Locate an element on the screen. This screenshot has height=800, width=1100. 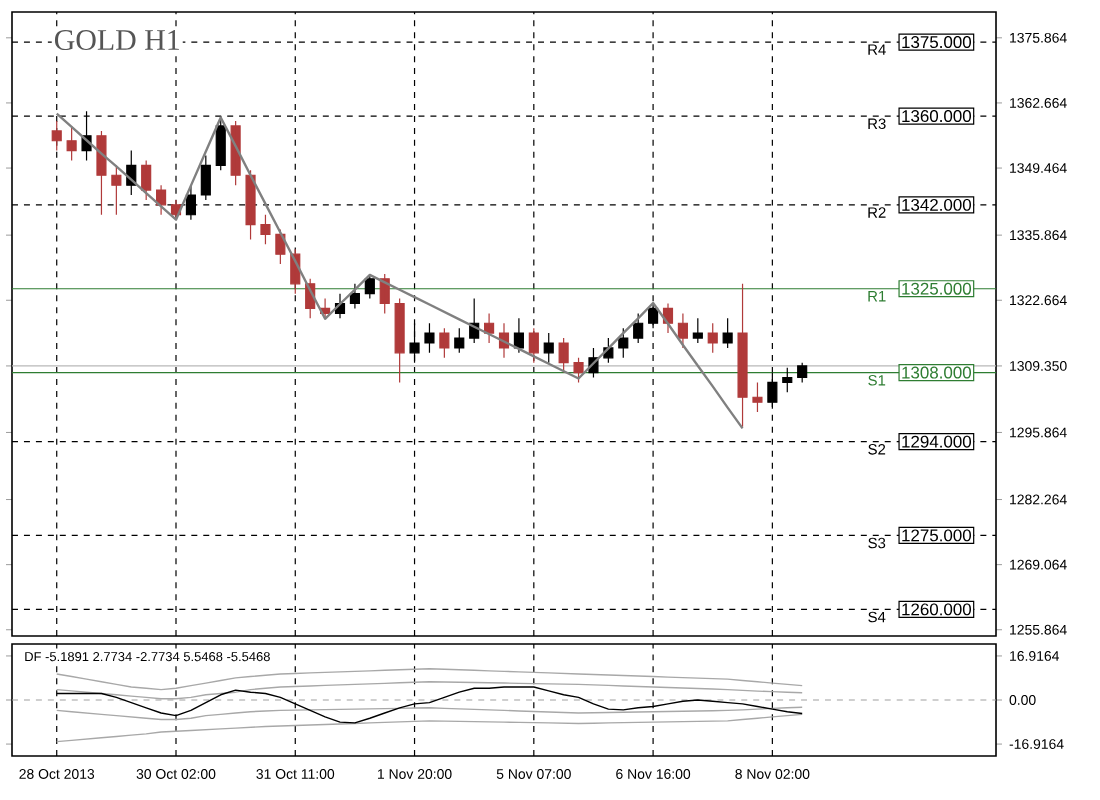
annotation: 1260.000 is located at coordinates (937, 609).